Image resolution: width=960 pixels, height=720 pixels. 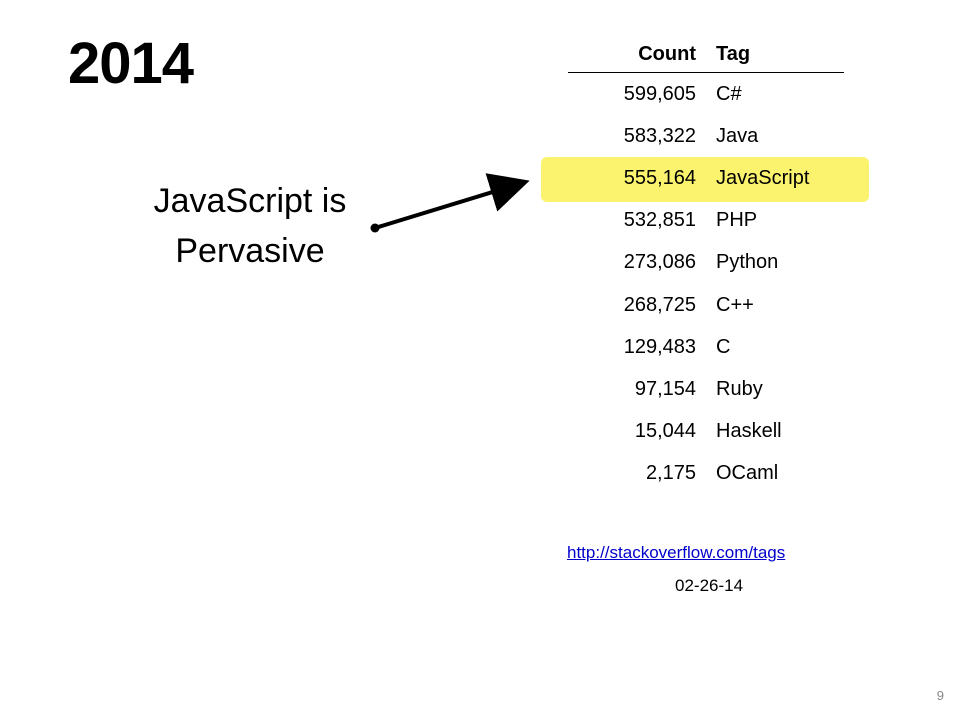 What do you see at coordinates (706, 305) in the screenshot?
I see `table-row: 268,725 C++` at bounding box center [706, 305].